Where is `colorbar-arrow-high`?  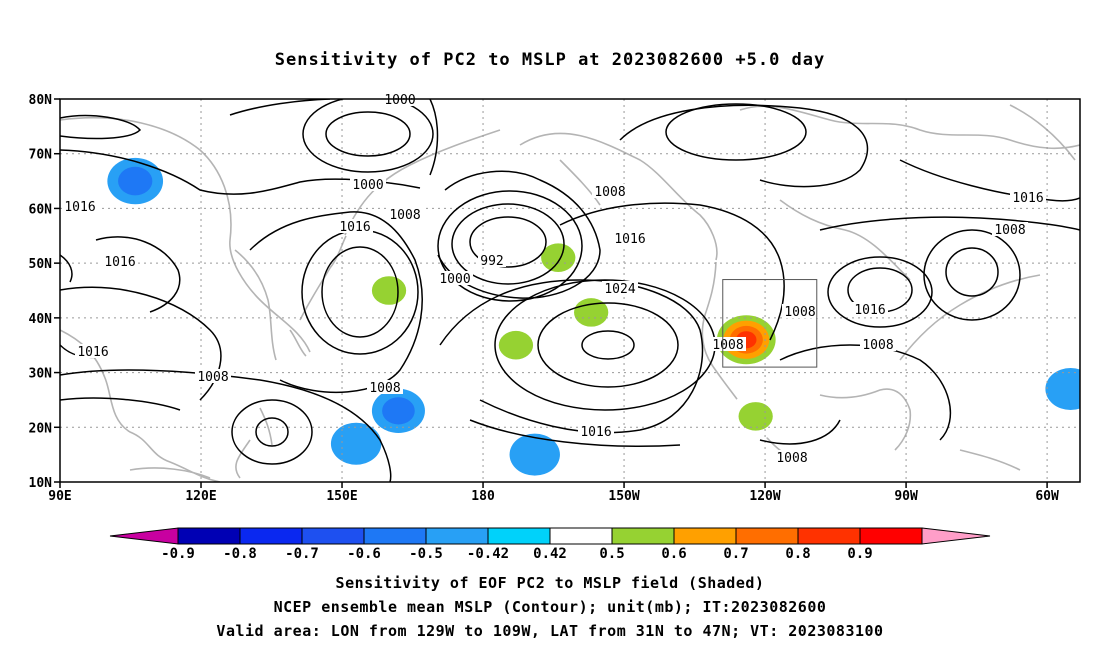
colorbar-arrow-high is located at coordinates (956, 536).